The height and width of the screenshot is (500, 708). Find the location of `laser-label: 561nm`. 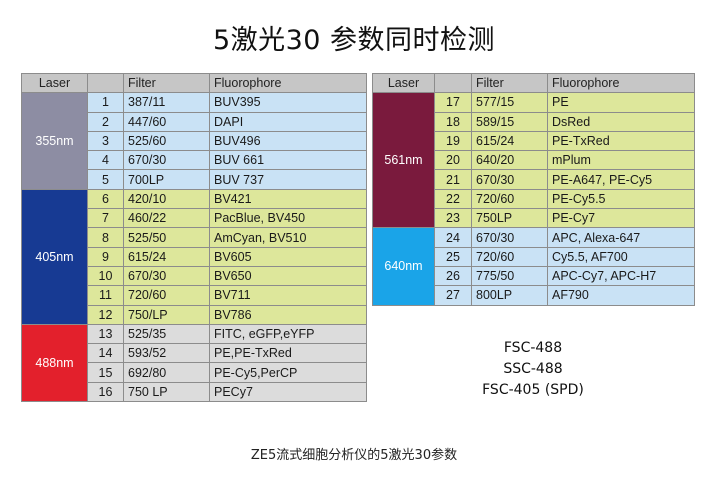

laser-label: 561nm is located at coordinates (403, 160).